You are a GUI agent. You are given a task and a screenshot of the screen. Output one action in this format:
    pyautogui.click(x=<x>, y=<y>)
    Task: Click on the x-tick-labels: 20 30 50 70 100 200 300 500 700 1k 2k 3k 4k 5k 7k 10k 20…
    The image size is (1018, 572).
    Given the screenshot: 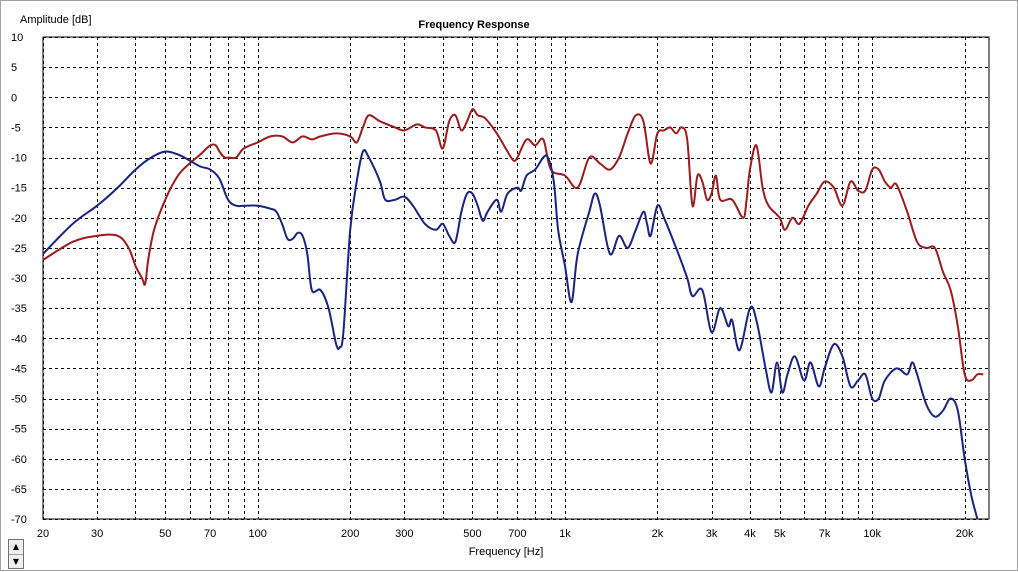 What is the action you would take?
    pyautogui.click(x=505, y=534)
    